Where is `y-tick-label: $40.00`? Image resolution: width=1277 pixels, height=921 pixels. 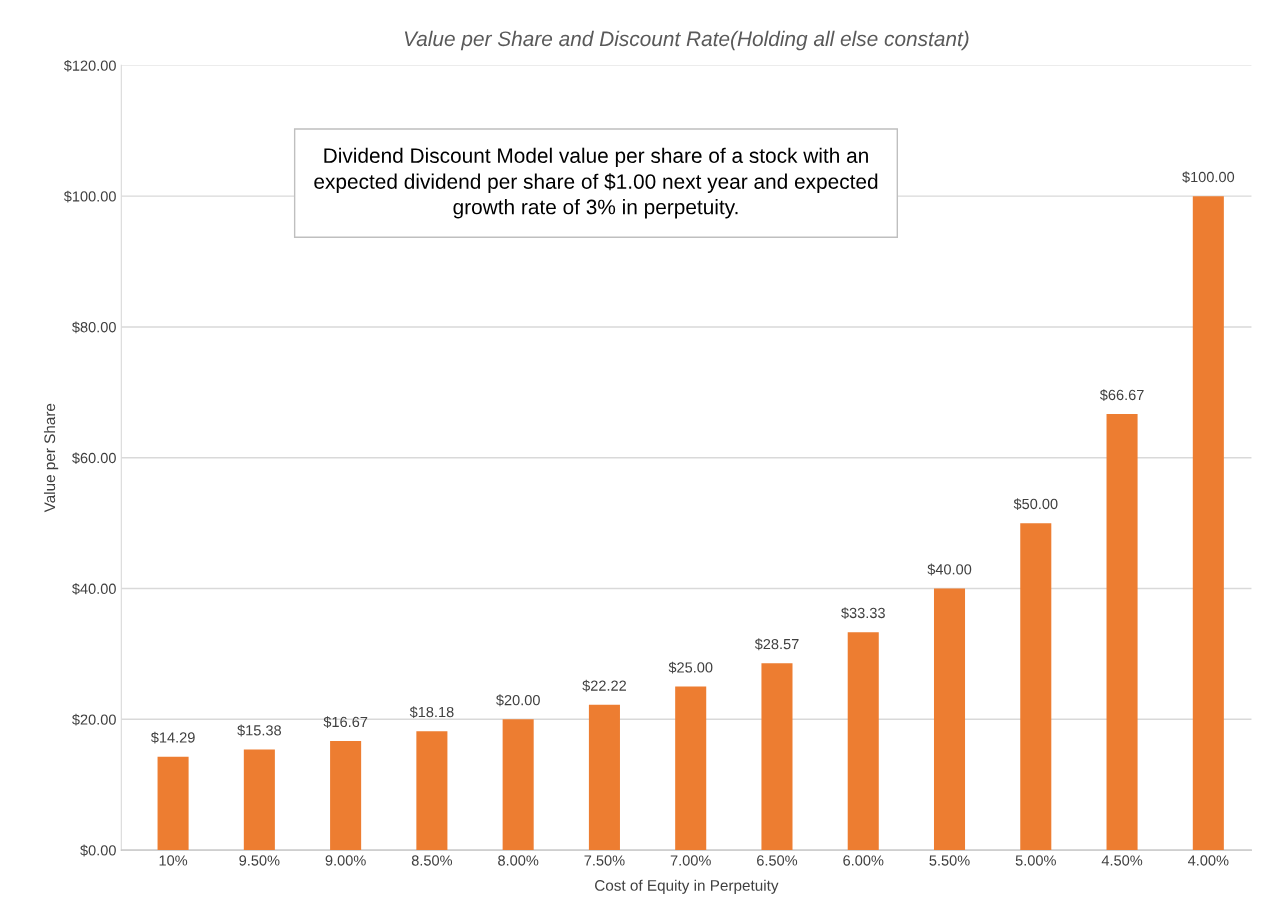 y-tick-label: $40.00 is located at coordinates (94, 589).